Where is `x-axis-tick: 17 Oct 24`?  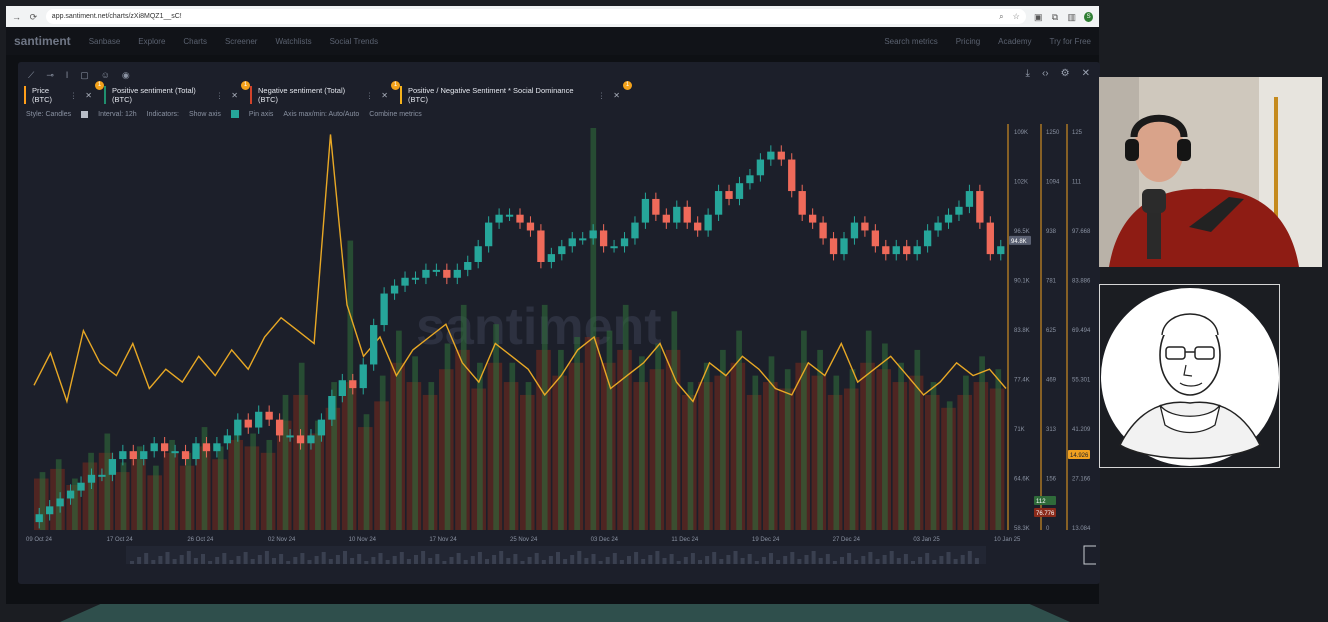 x-axis-tick: 17 Oct 24 is located at coordinates (120, 540).